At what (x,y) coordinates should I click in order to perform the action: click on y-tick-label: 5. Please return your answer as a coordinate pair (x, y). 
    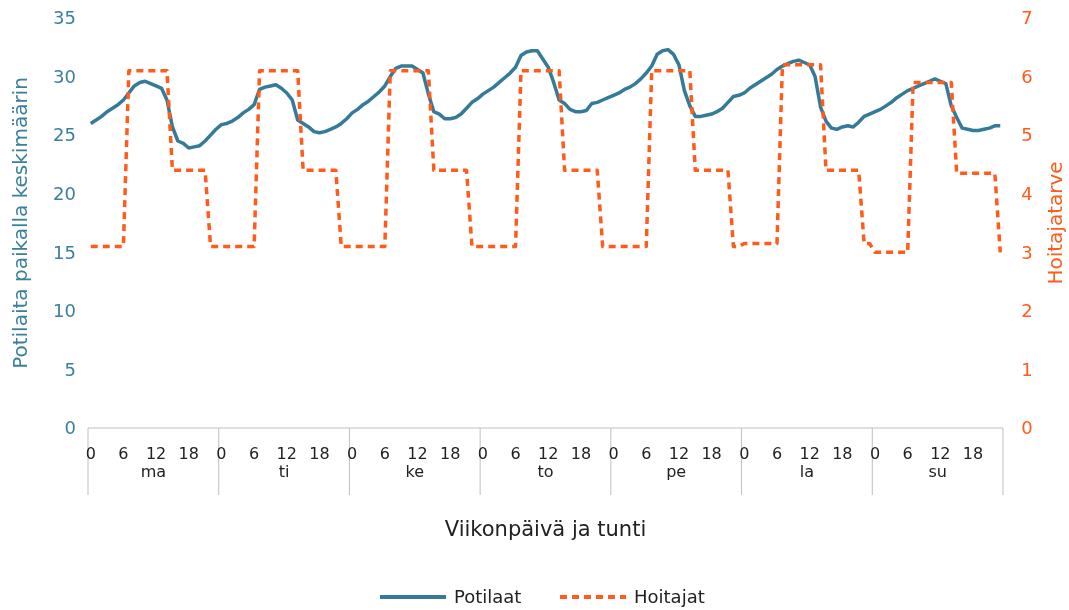
    Looking at the image, I should click on (70, 369).